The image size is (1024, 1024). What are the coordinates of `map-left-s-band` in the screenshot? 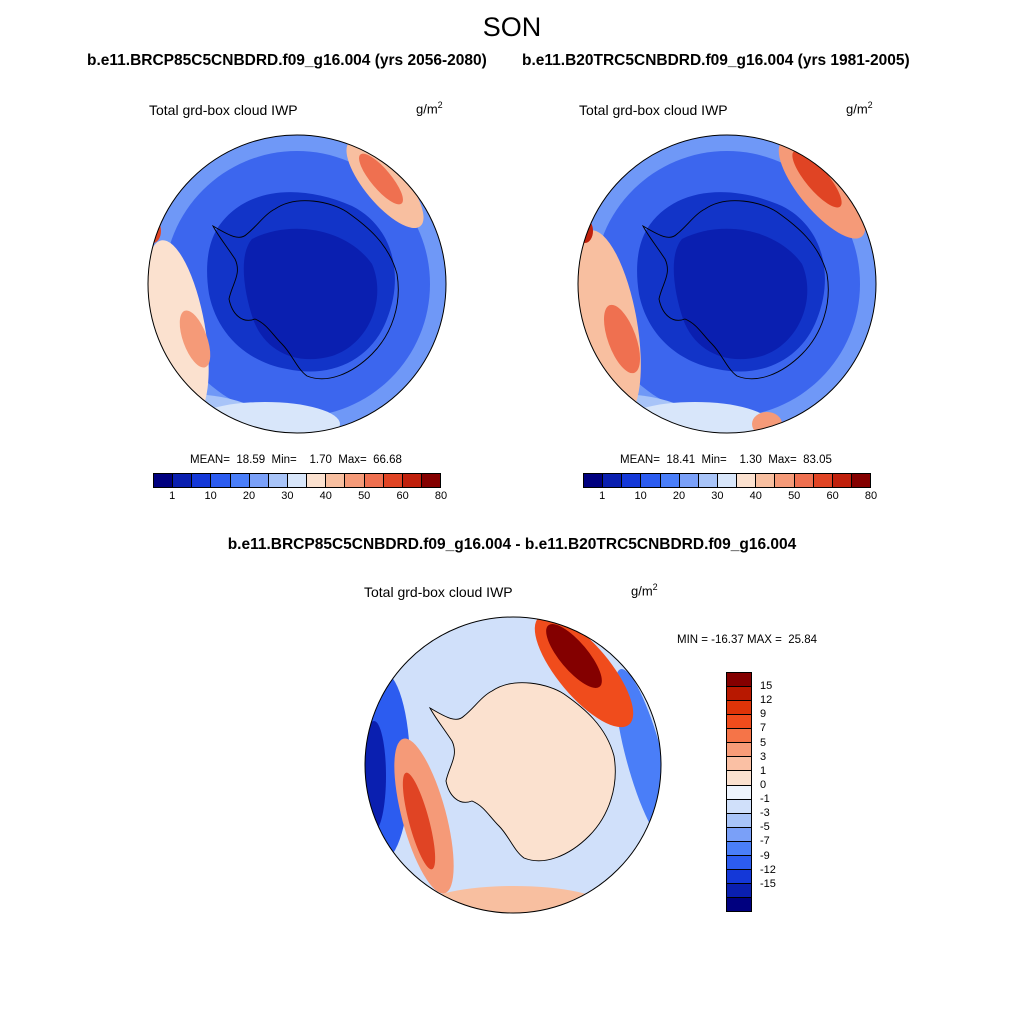 It's located at (265, 417).